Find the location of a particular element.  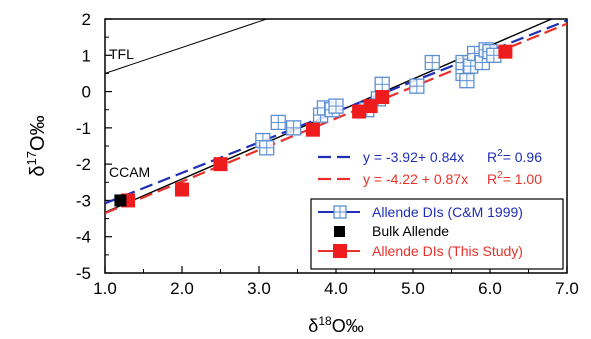

series-bulk-allende is located at coordinates (120, 200).